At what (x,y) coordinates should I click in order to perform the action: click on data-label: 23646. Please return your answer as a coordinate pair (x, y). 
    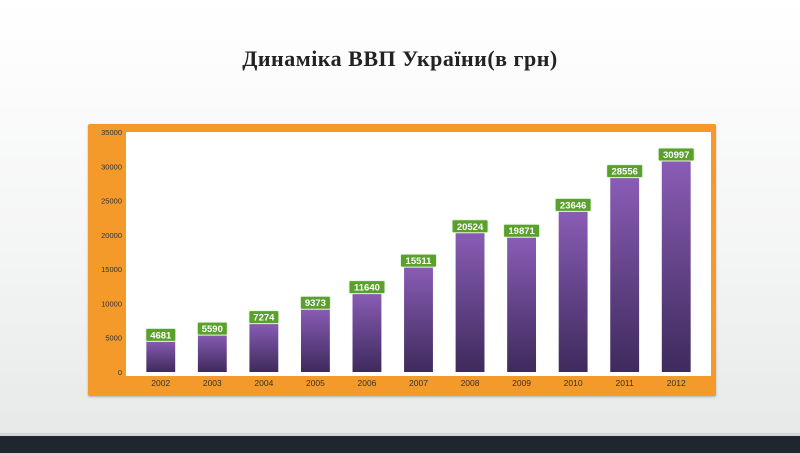
    Looking at the image, I should click on (573, 205).